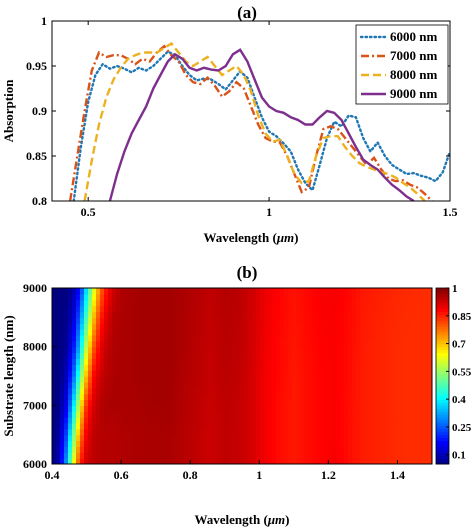  What do you see at coordinates (455, 289) in the screenshot?
I see `colorbar-tick-label: 1` at bounding box center [455, 289].